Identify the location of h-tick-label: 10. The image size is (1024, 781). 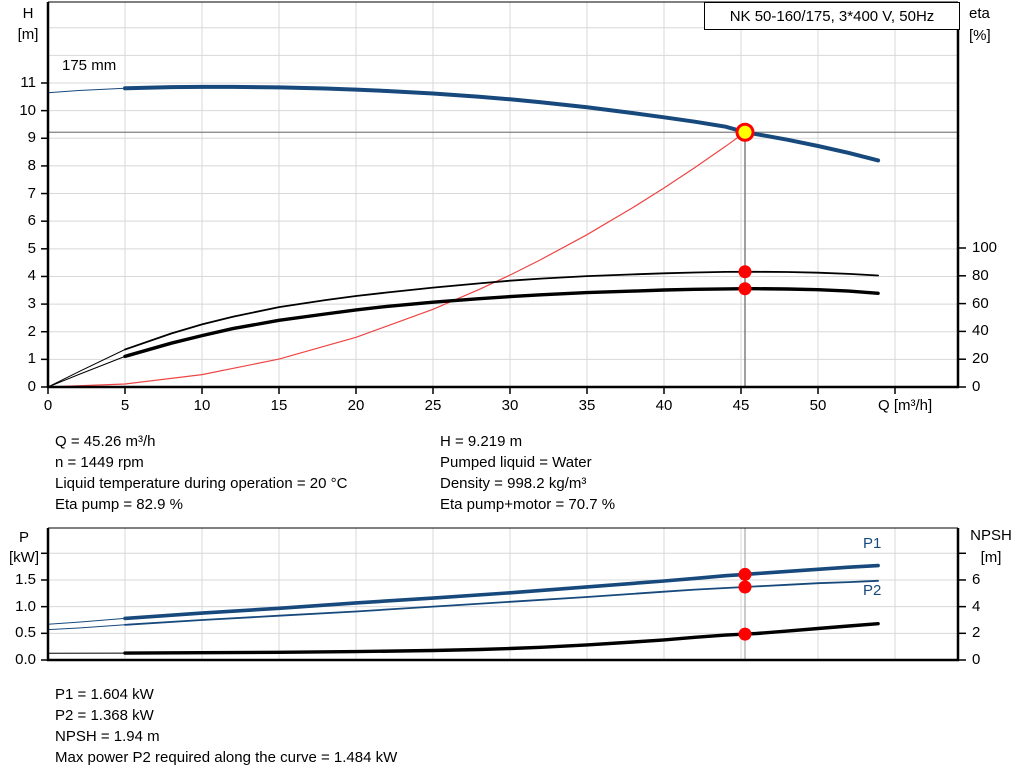
(27, 110).